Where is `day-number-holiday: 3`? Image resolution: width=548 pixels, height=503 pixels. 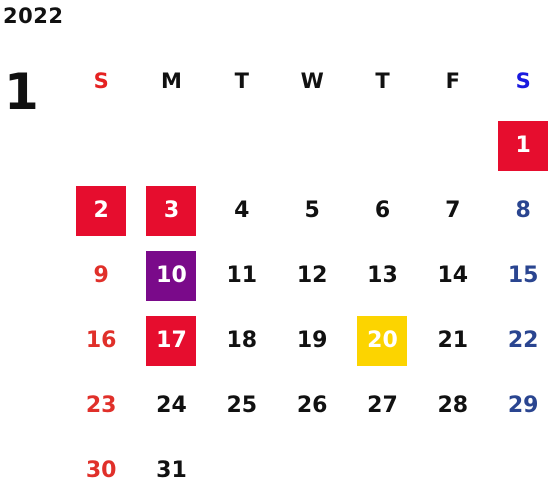 day-number-holiday: 3 is located at coordinates (171, 210).